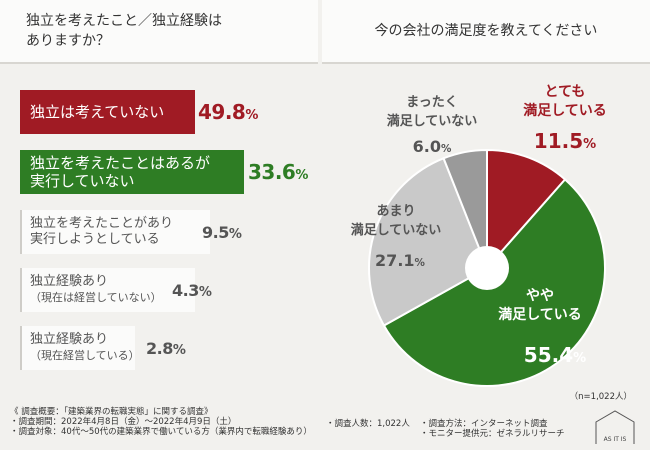 The image size is (650, 450). I want to click on bar-value: 4.3%, so click(192, 290).